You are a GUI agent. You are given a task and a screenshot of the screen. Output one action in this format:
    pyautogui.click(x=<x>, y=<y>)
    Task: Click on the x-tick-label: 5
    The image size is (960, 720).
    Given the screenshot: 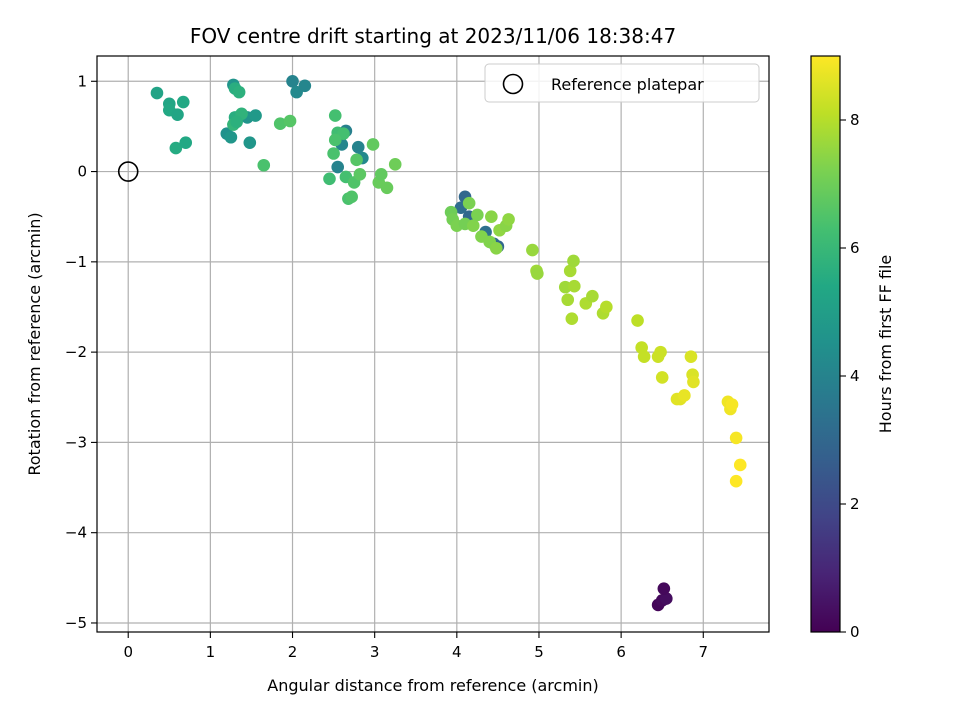 What is the action you would take?
    pyautogui.click(x=539, y=652)
    